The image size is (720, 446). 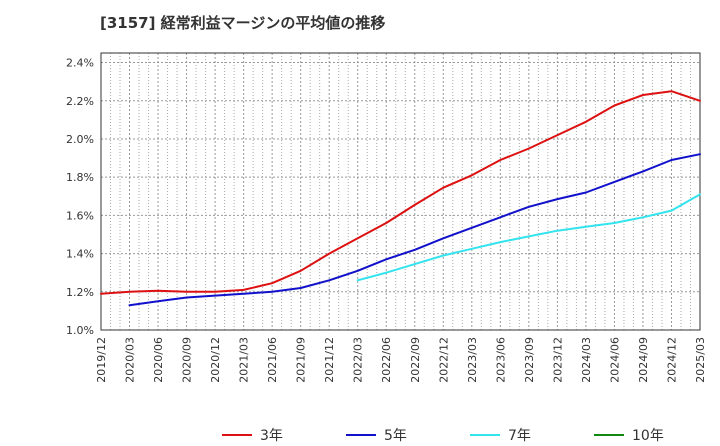 I want to click on x-tick-label: 2022/03, so click(x=358, y=360).